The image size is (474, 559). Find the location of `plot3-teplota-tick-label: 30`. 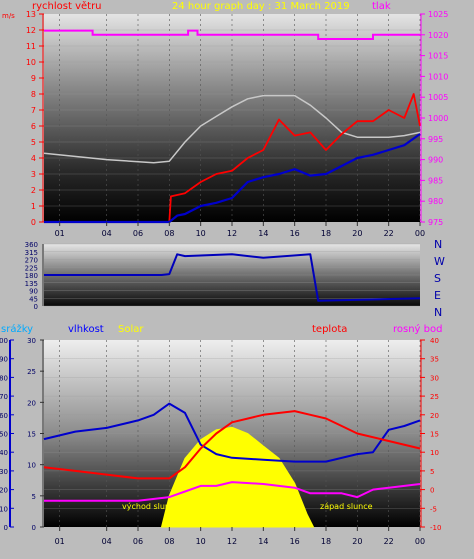

plot3-teplota-tick-label: 30 is located at coordinates (434, 378).